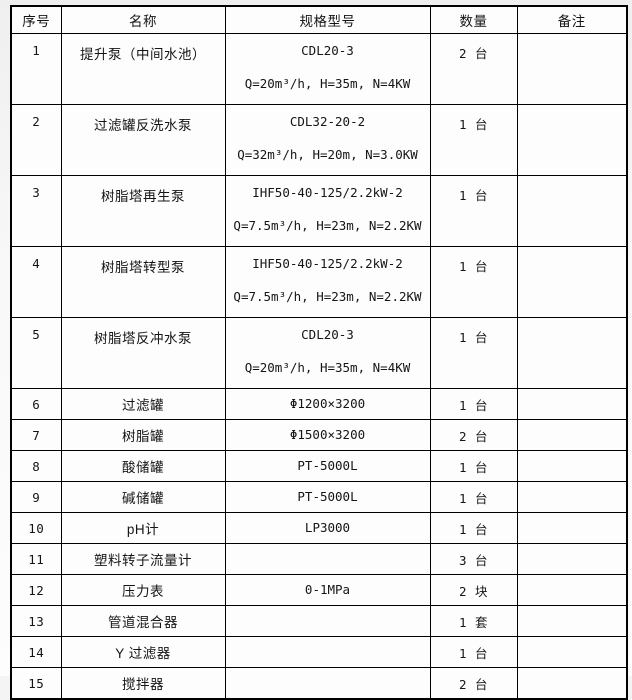  Describe the element at coordinates (36, 69) in the screenshot. I see `serial-number-cell: 1` at that location.